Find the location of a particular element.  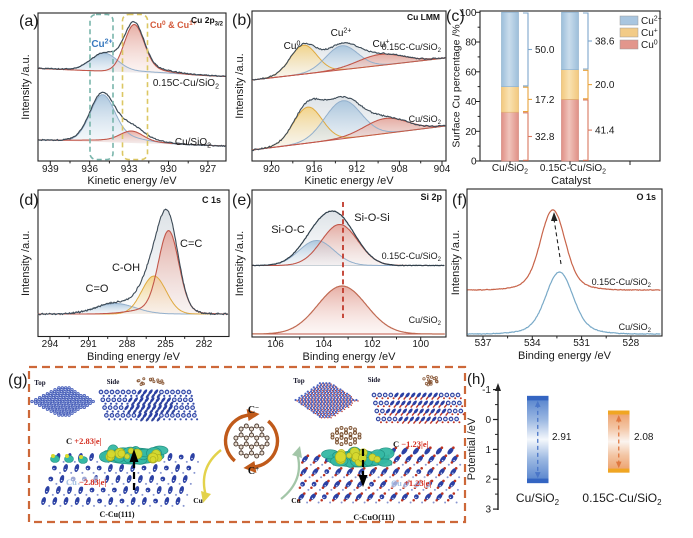

svg-text: 939 is located at coordinates (50, 169).